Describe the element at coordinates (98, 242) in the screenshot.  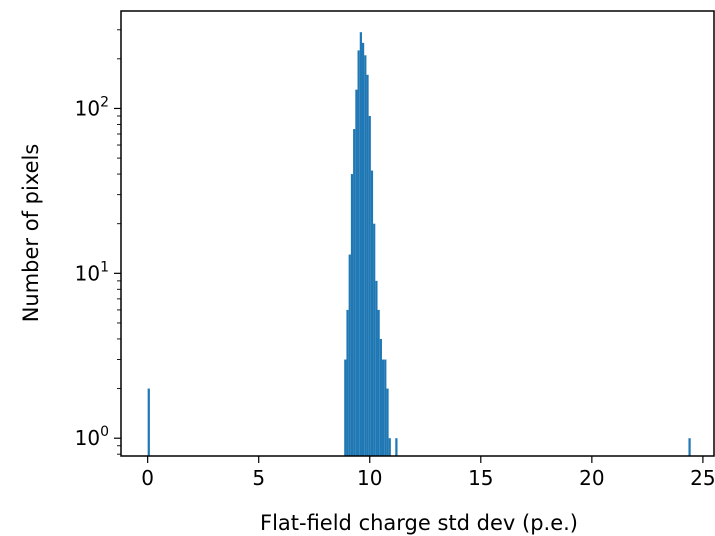
I see `y-axis-ticks: 10⁰ 10¹ 10²` at that location.